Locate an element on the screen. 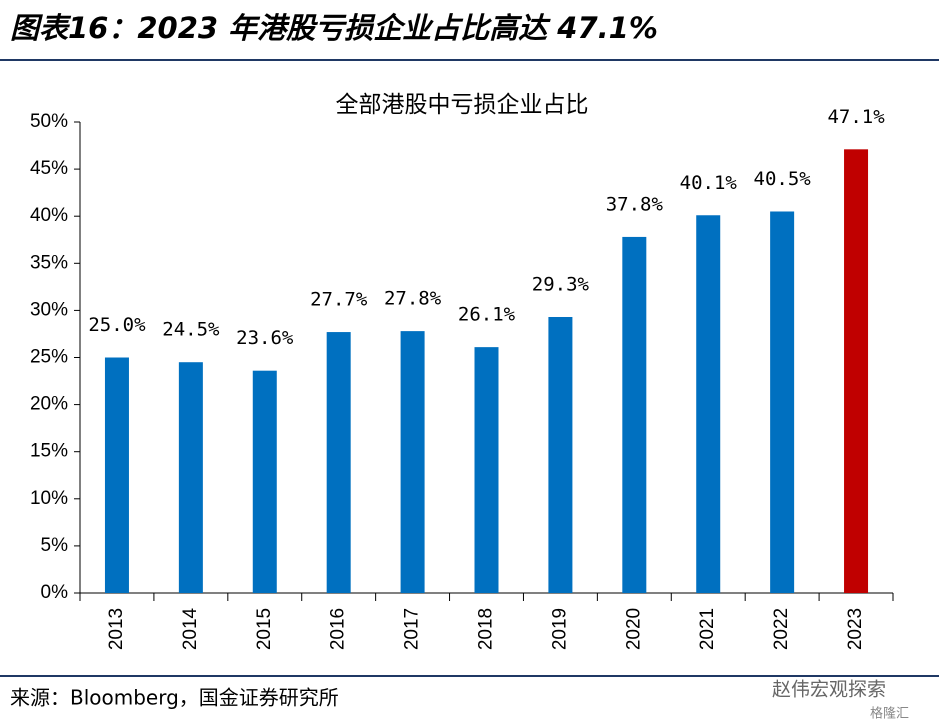 The width and height of the screenshot is (939, 724). source-note: 来源：Bloomberg，国金证券研究所 is located at coordinates (174, 698).